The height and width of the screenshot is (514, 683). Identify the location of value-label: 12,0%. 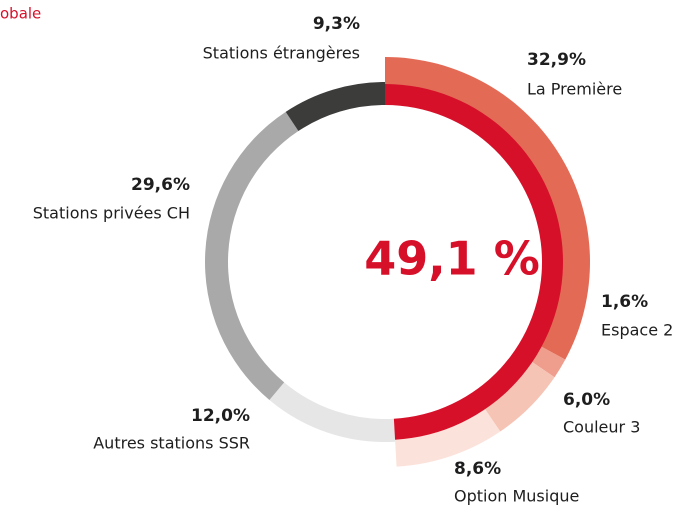
(220, 416).